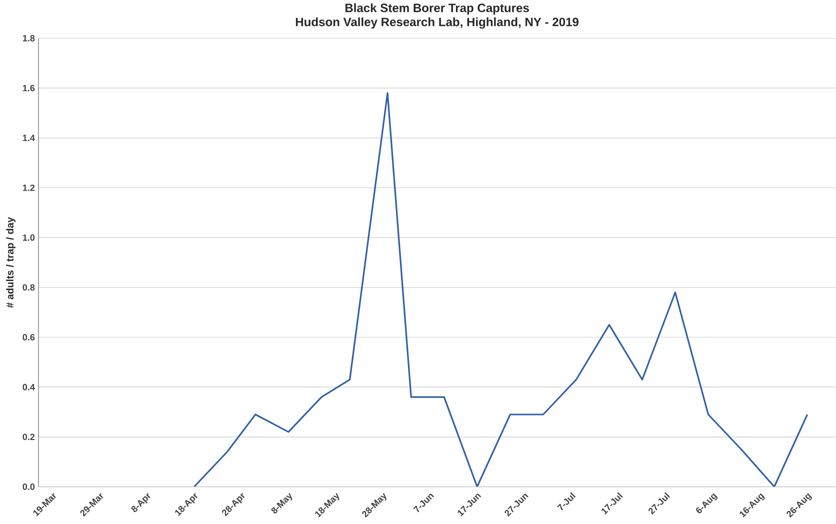 This screenshot has height=524, width=836. I want to click on y-tick-label: 0.4, so click(28, 387).